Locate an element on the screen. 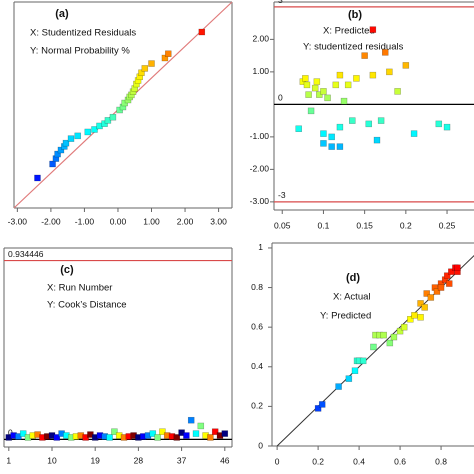 The width and height of the screenshot is (474, 474). y-tick-label: 0.4 is located at coordinates (257, 366).